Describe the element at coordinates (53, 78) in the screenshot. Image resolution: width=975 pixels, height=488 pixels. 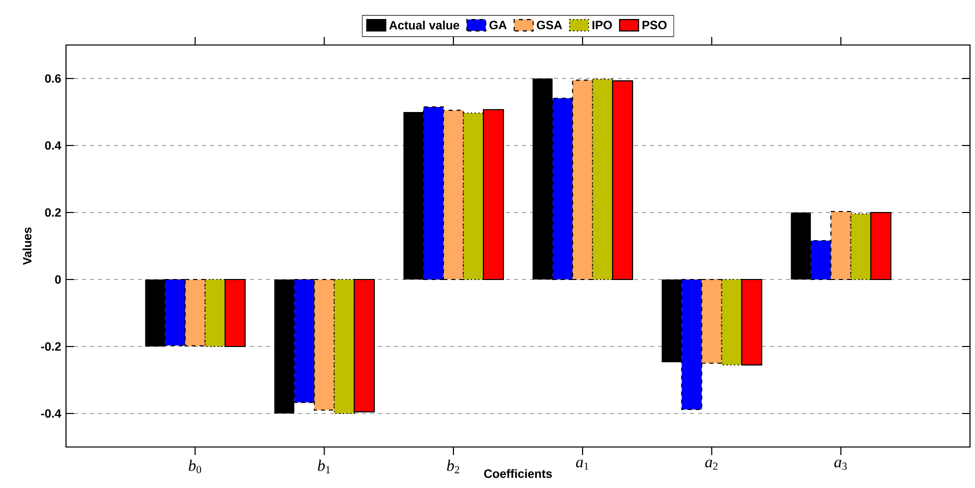
I see `y-tick-label: 0.6` at that location.